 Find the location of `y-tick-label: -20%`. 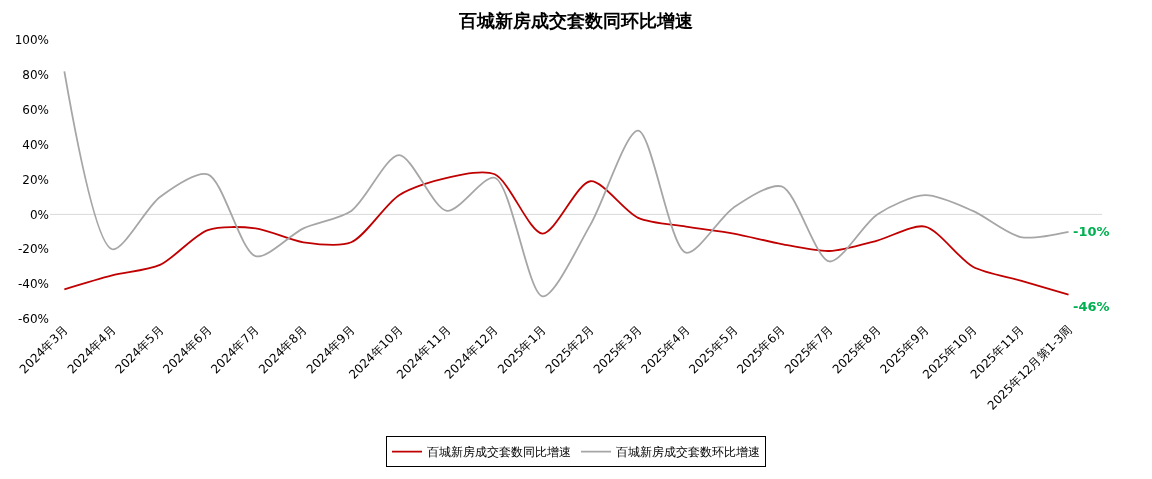

y-tick-label: -20% is located at coordinates (33, 249).